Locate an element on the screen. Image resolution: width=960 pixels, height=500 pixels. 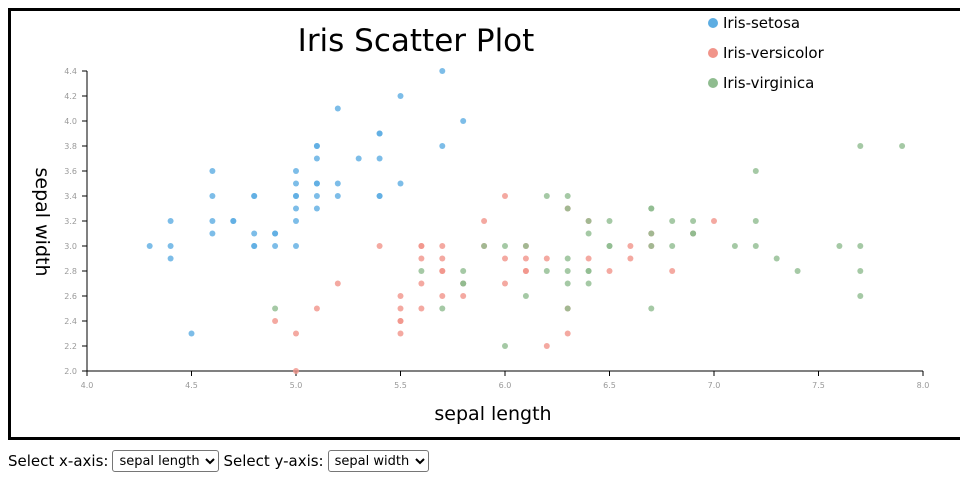
legend-marker is located at coordinates (713, 23).